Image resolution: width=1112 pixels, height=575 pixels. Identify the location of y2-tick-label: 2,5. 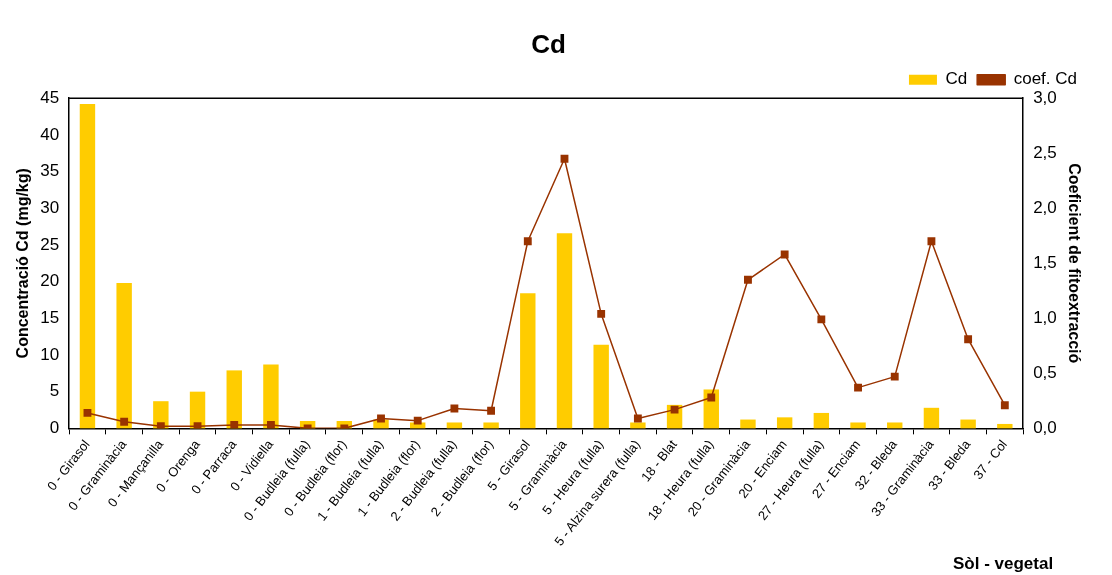
(1045, 152).